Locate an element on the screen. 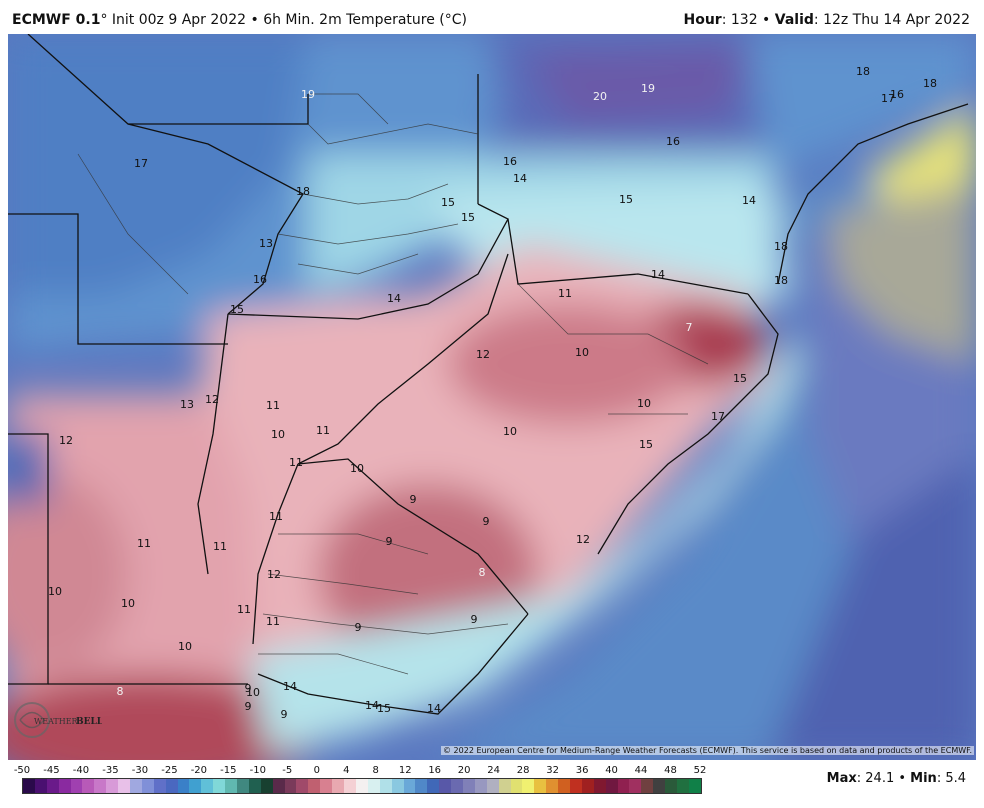 The image size is (984, 808). temperature-value-label: 8 is located at coordinates (120, 691).